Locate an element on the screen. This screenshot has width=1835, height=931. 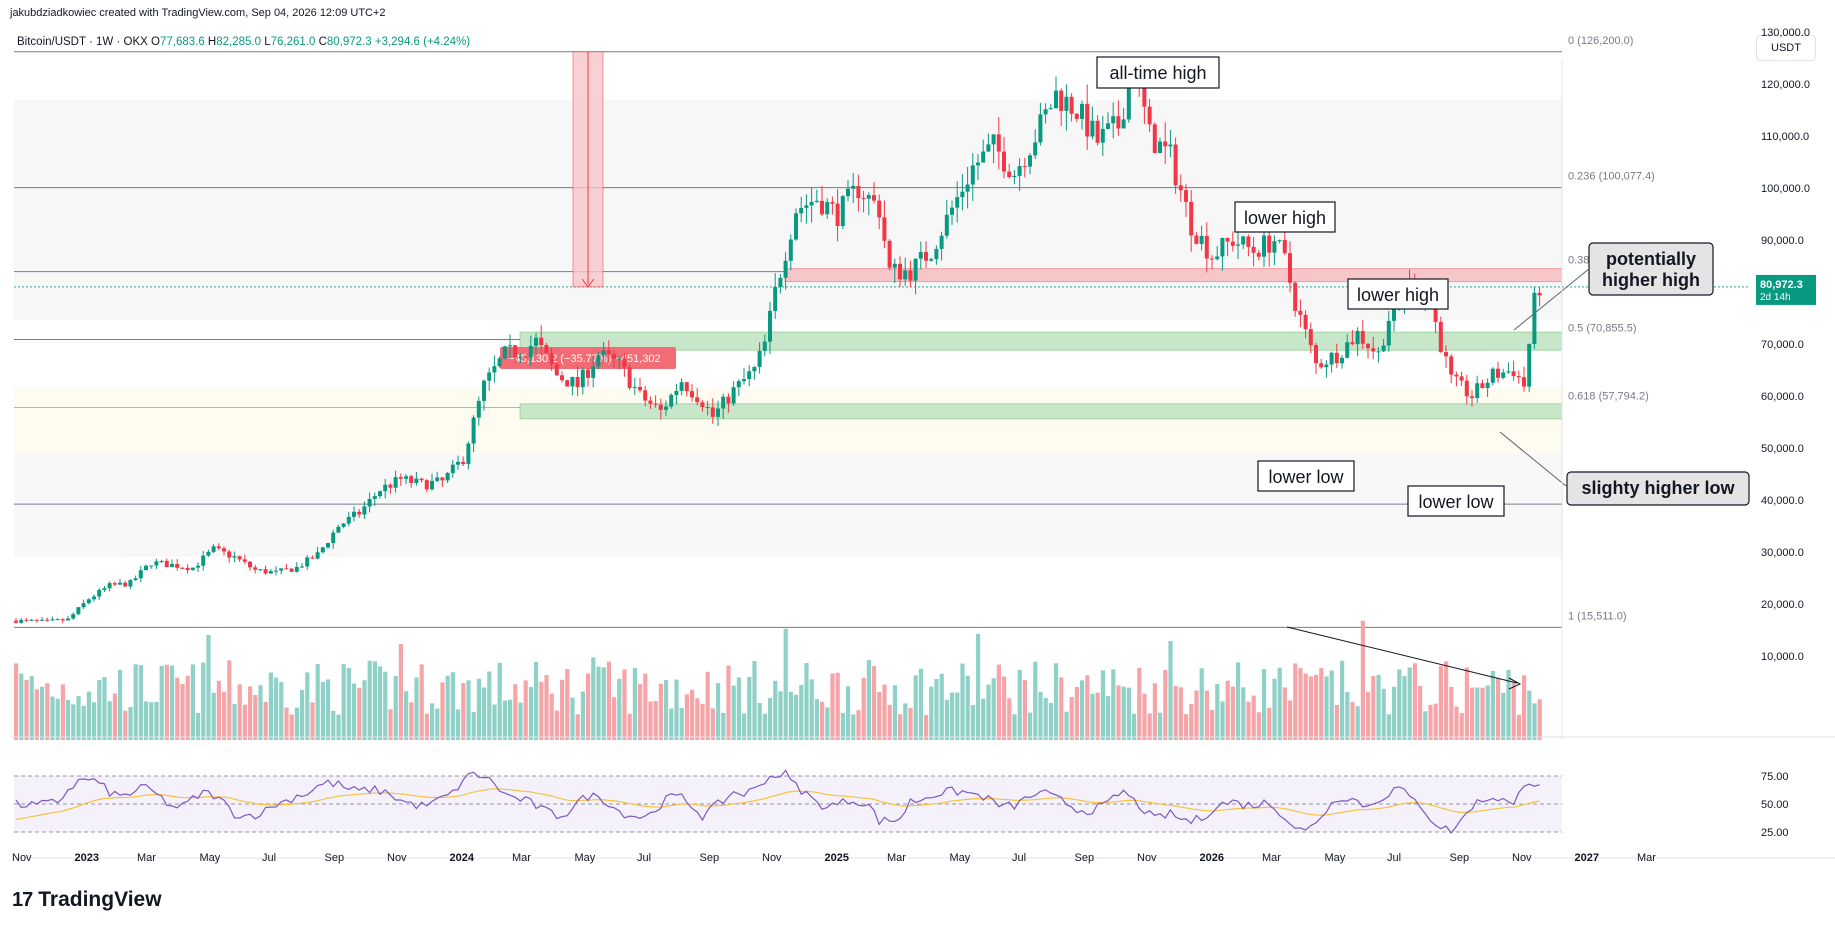
change-value: +3,294.6 (+4.24%) is located at coordinates (422, 42).